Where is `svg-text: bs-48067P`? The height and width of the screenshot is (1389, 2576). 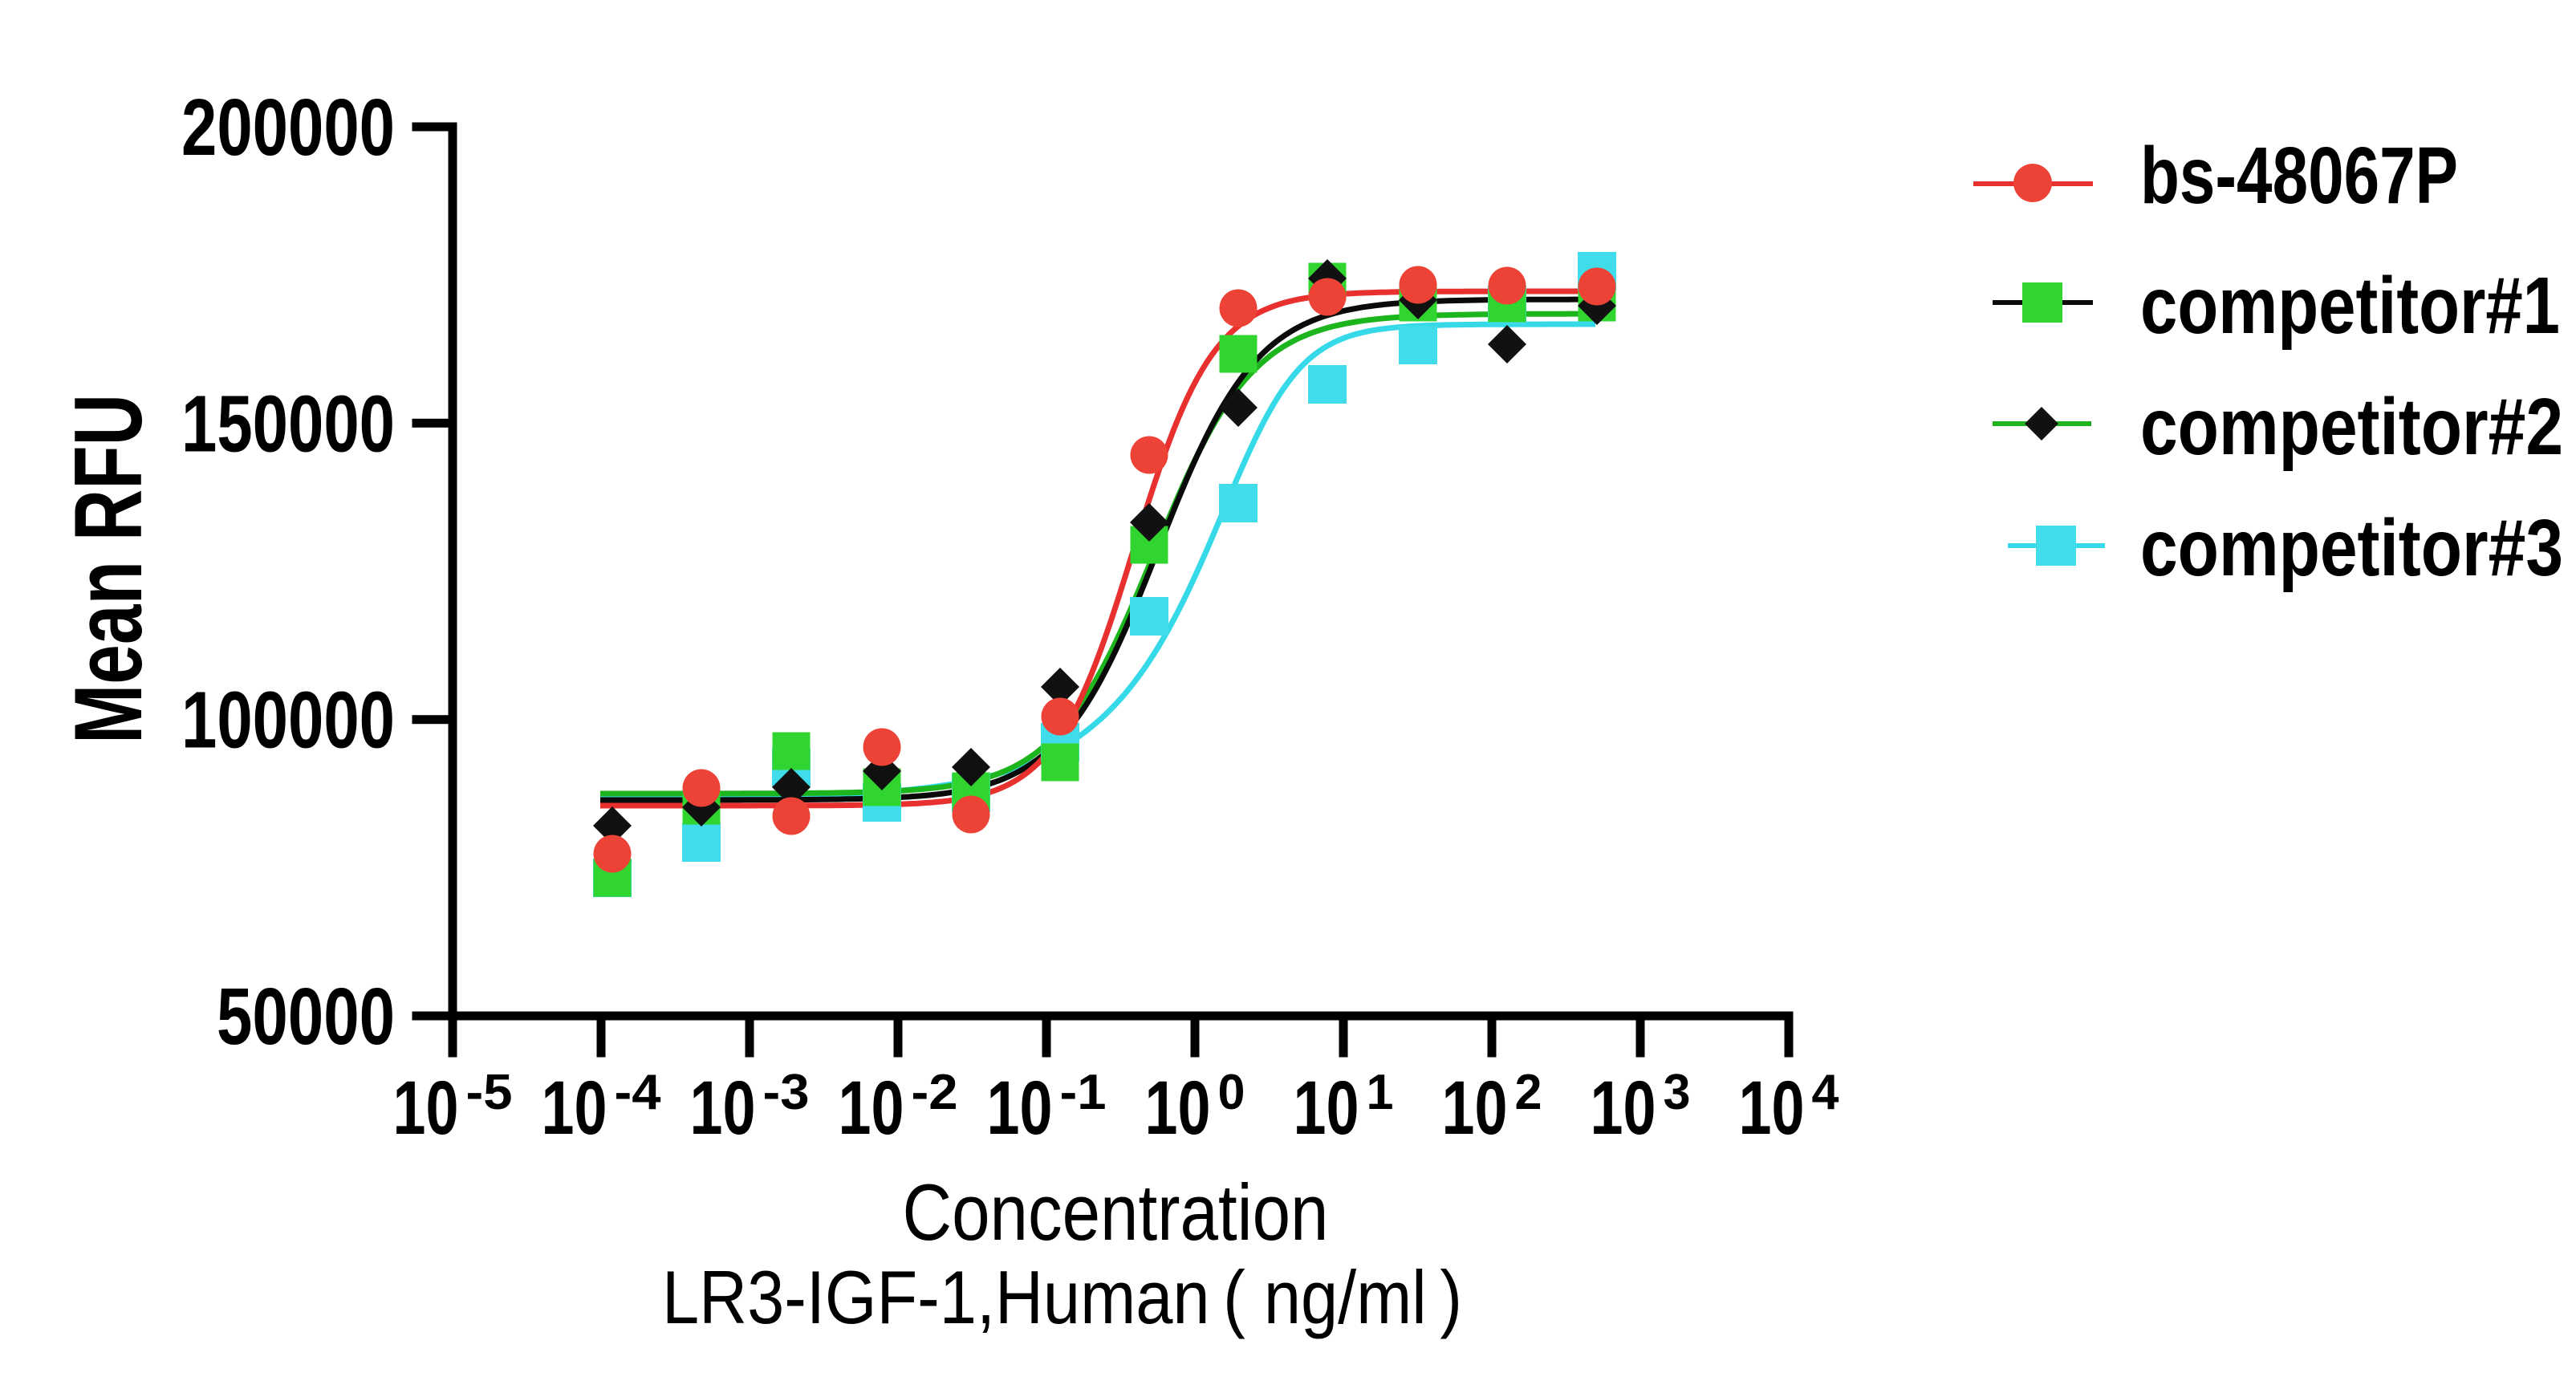
svg-text: bs-48067P is located at coordinates (2299, 176).